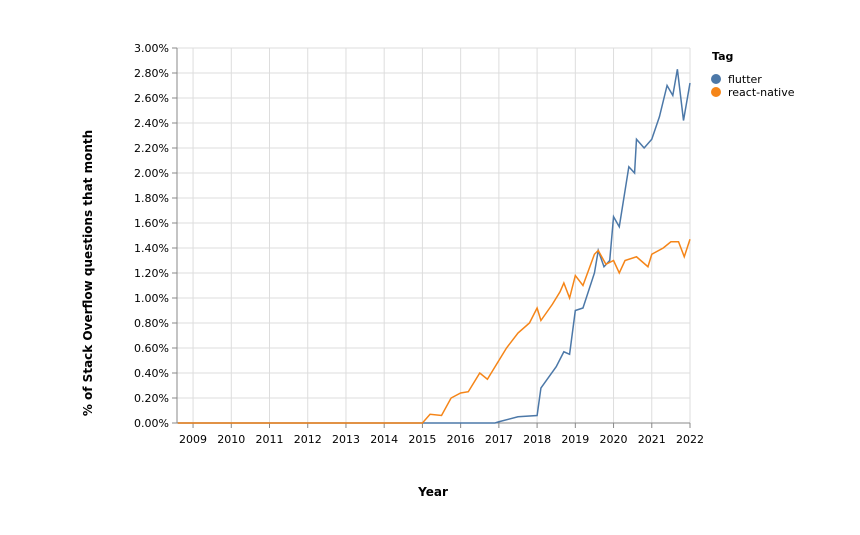 The image size is (860, 535). What do you see at coordinates (652, 439) in the screenshot?
I see `x-tick-label: 2021` at bounding box center [652, 439].